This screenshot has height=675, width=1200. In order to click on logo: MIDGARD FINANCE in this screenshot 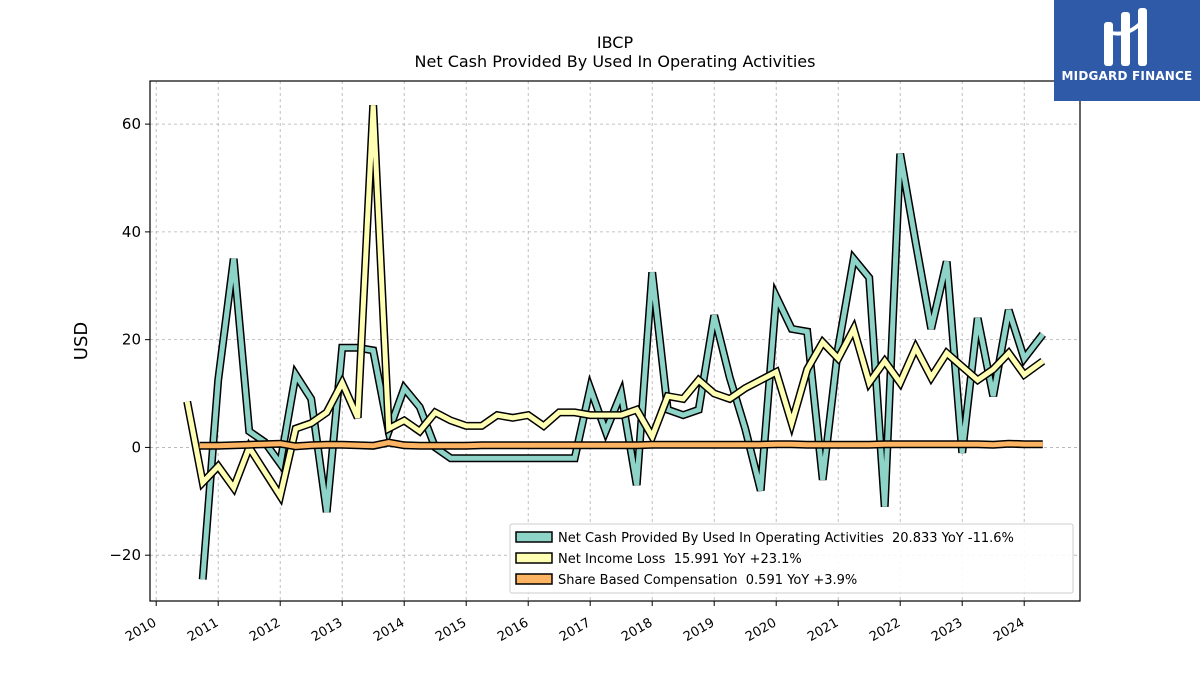, I will do `click(1127, 50)`.